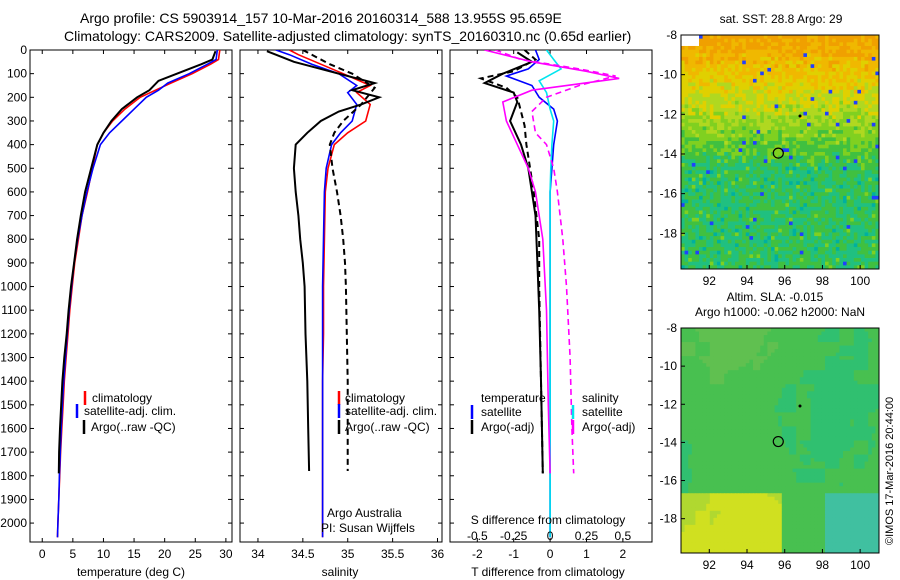 This screenshot has width=900, height=580. What do you see at coordinates (587, 536) in the screenshot?
I see `salinity-tick-label: 0.25` at bounding box center [587, 536].